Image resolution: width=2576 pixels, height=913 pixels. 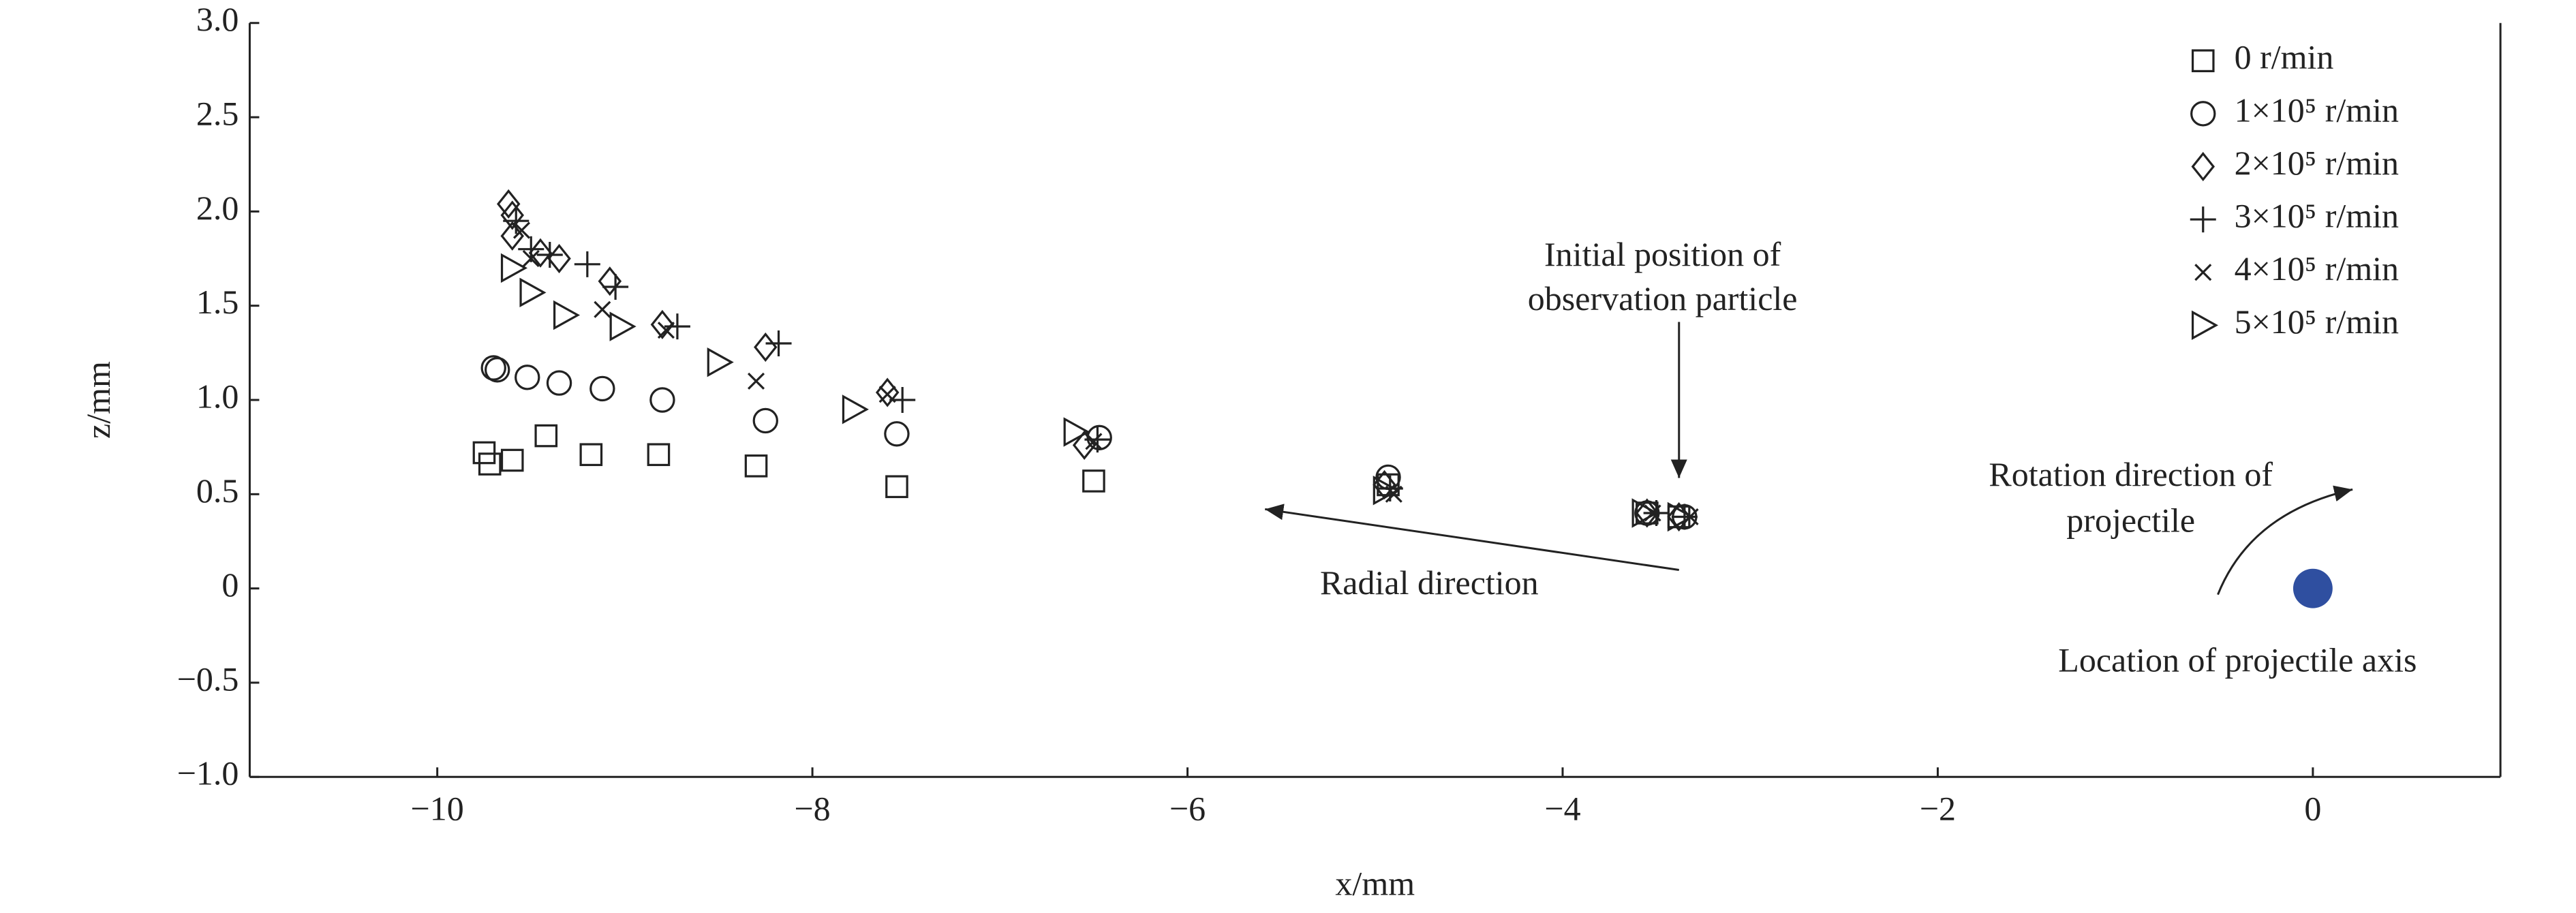 I want to click on legend-label: 0 r/min, so click(x=2284, y=57).